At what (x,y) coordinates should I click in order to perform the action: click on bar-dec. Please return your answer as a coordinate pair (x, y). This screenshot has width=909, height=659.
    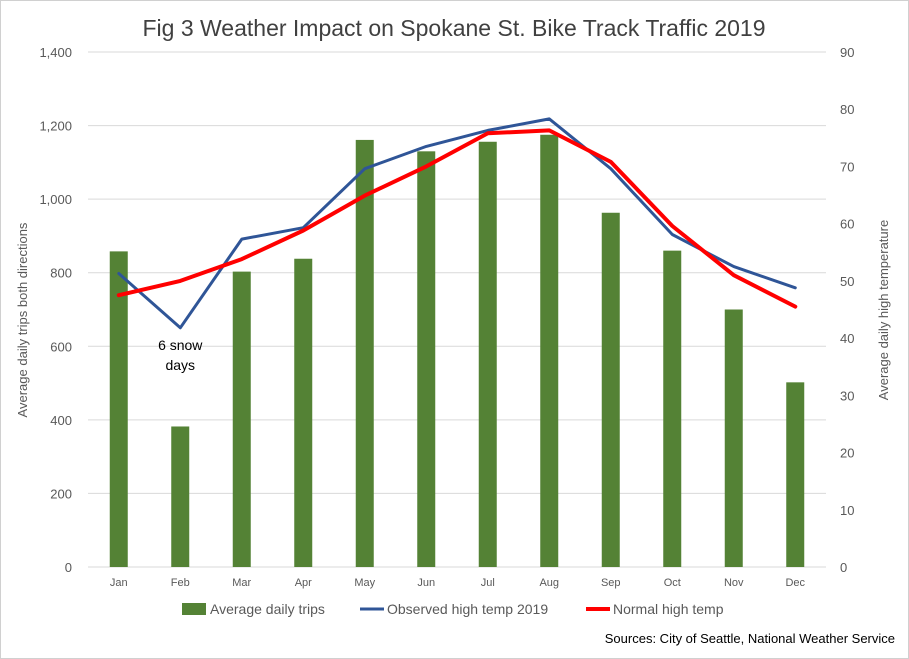
    Looking at the image, I should click on (795, 474).